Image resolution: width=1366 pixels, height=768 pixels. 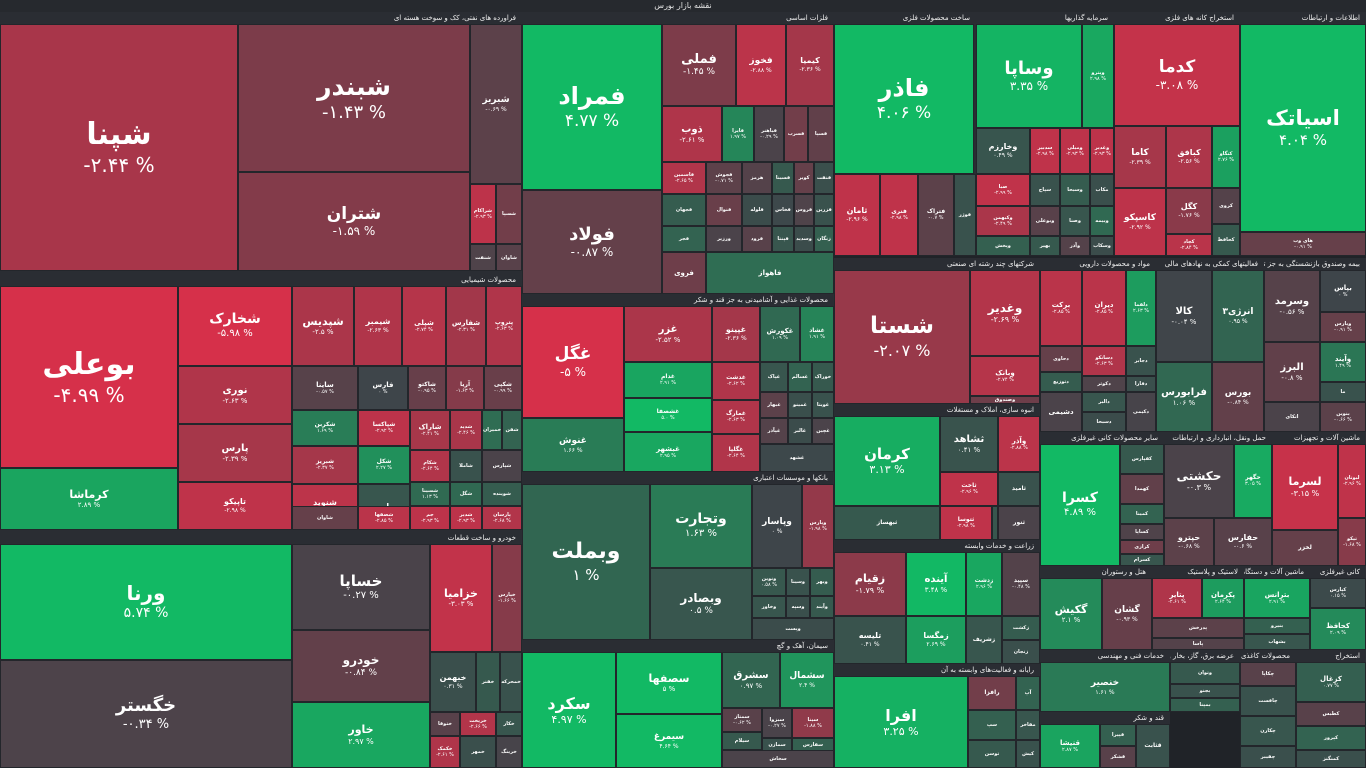 What do you see at coordinates (800, 377) in the screenshot?
I see `stock-tile: غسالم` at bounding box center [800, 377].